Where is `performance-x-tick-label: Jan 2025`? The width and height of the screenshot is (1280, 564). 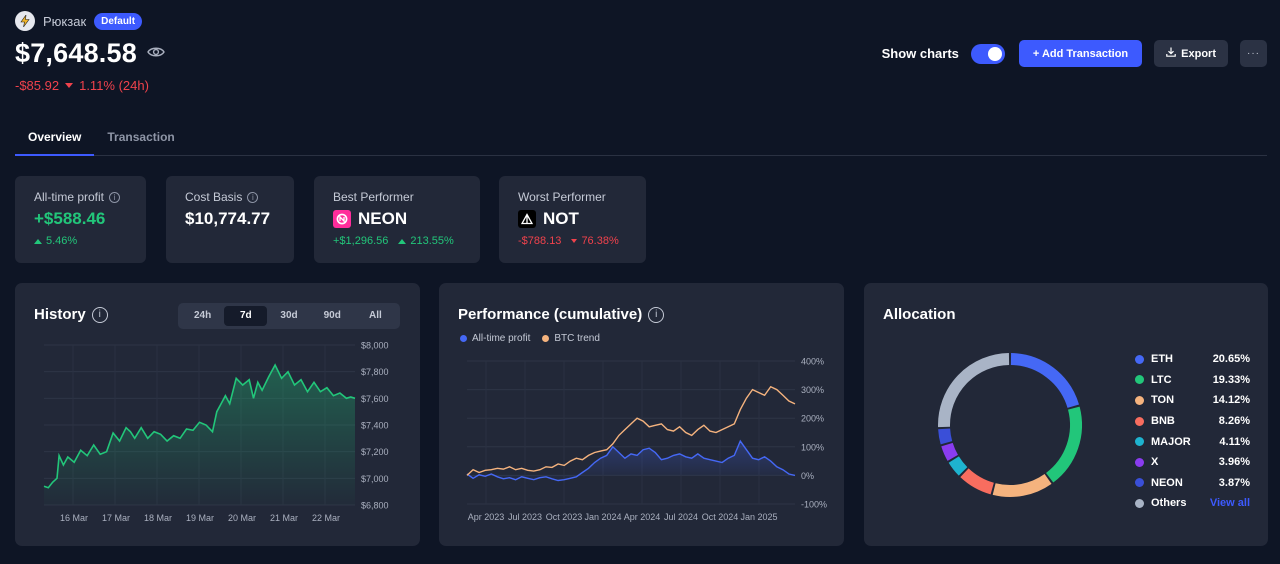 performance-x-tick-label: Jan 2025 is located at coordinates (758, 517).